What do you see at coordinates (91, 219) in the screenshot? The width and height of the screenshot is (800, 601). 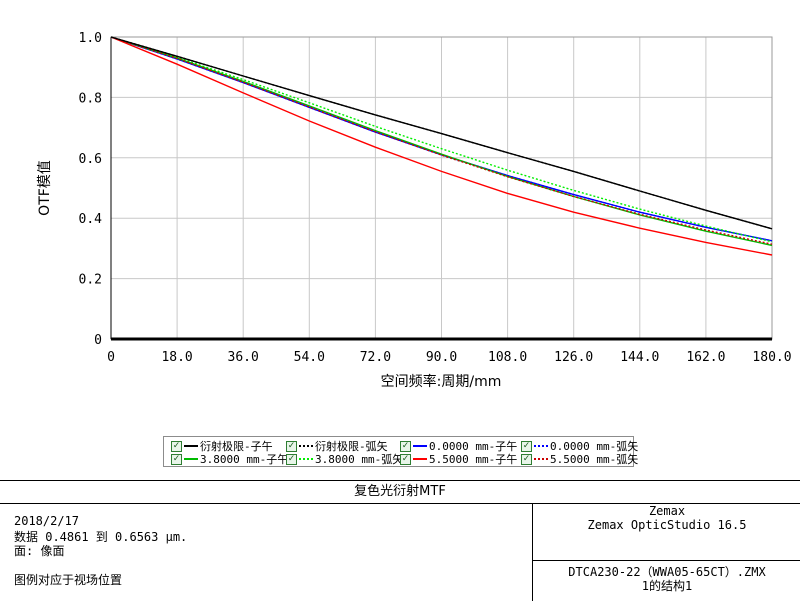 I see `y-tick-label: 0.4` at bounding box center [91, 219].